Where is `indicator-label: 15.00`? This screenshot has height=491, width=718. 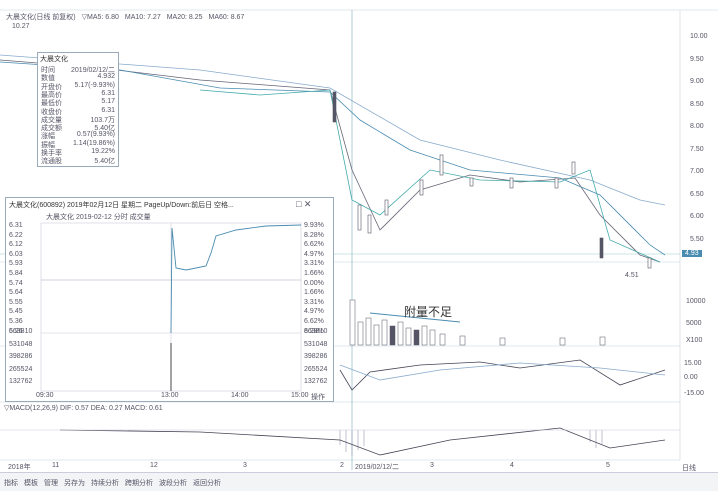
indicator-label: 15.00 is located at coordinates (693, 363).